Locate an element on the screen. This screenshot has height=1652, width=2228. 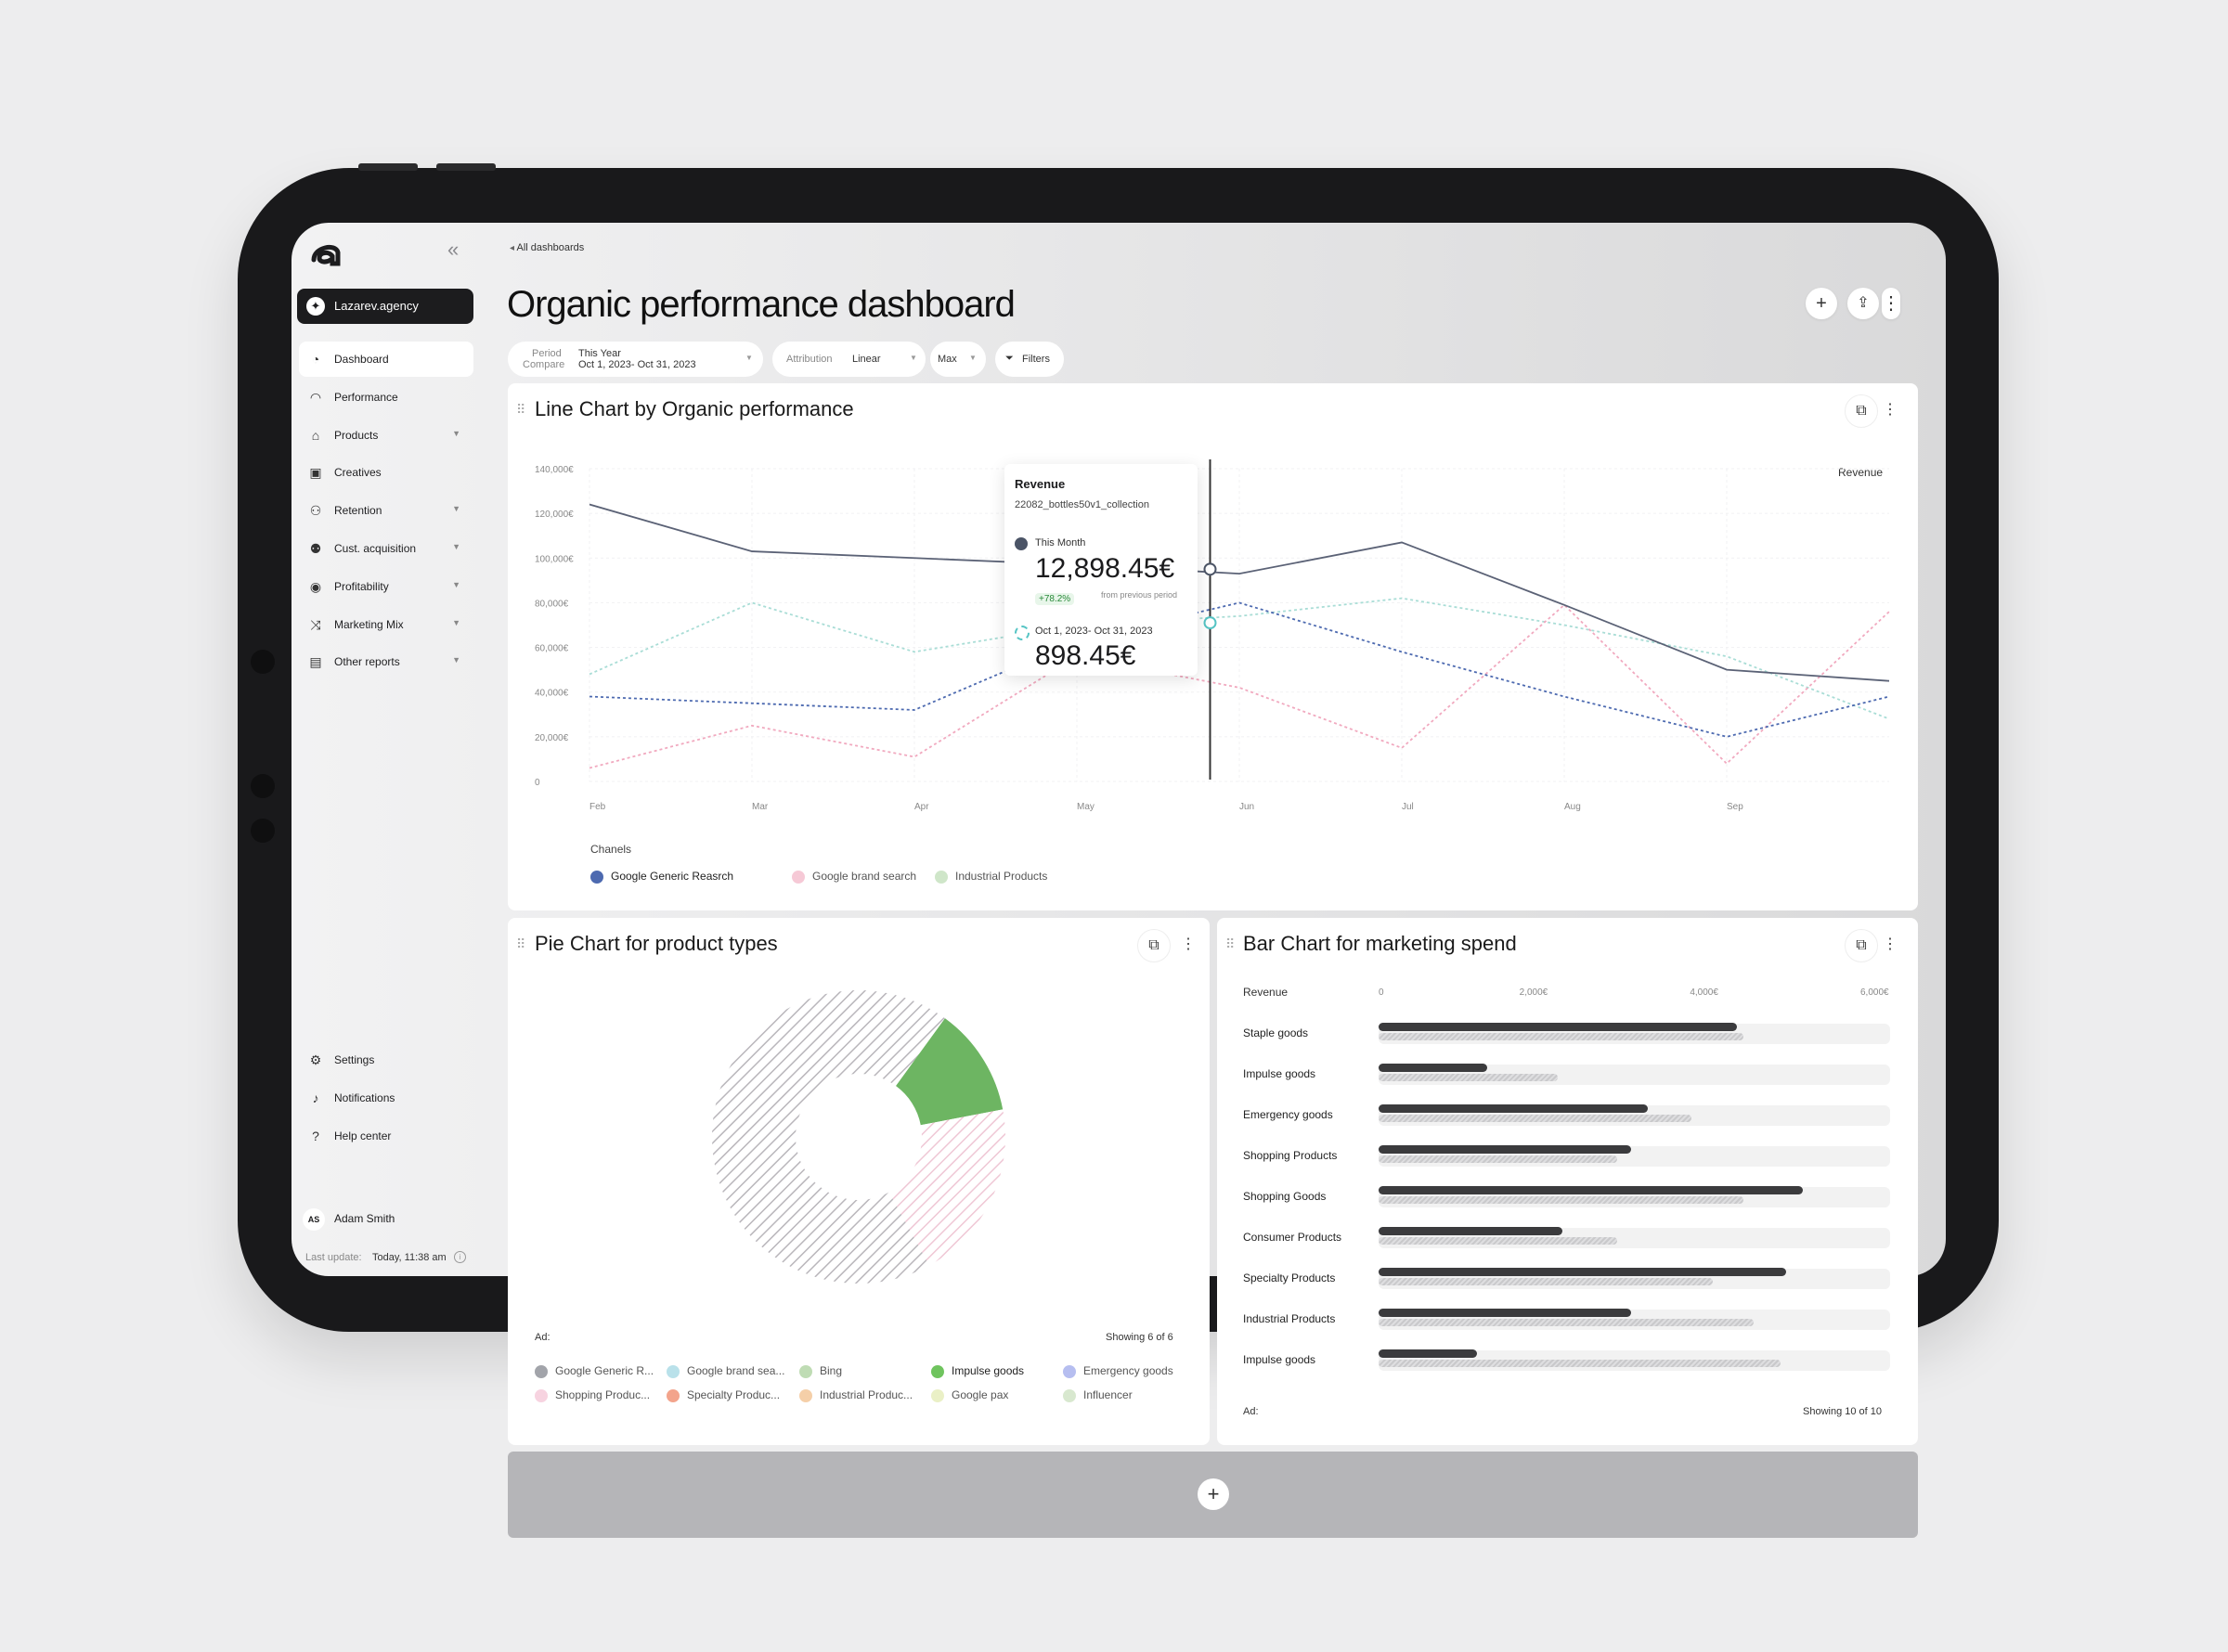
add-widget-area-button: + is located at coordinates (1213, 1494).